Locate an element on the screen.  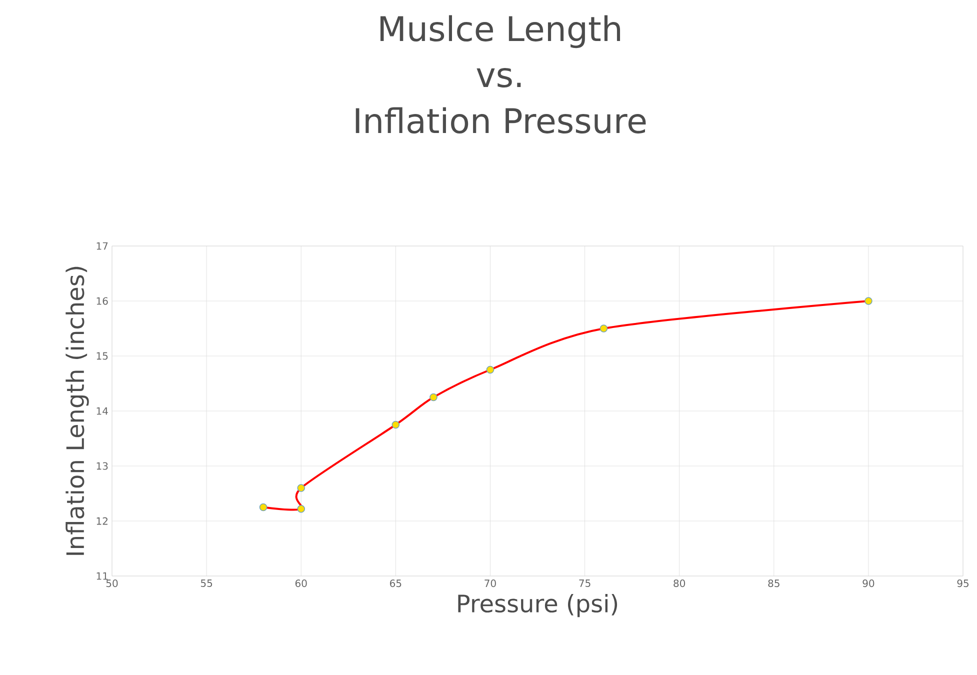
x-tick-label: 95 is located at coordinates (962, 584).